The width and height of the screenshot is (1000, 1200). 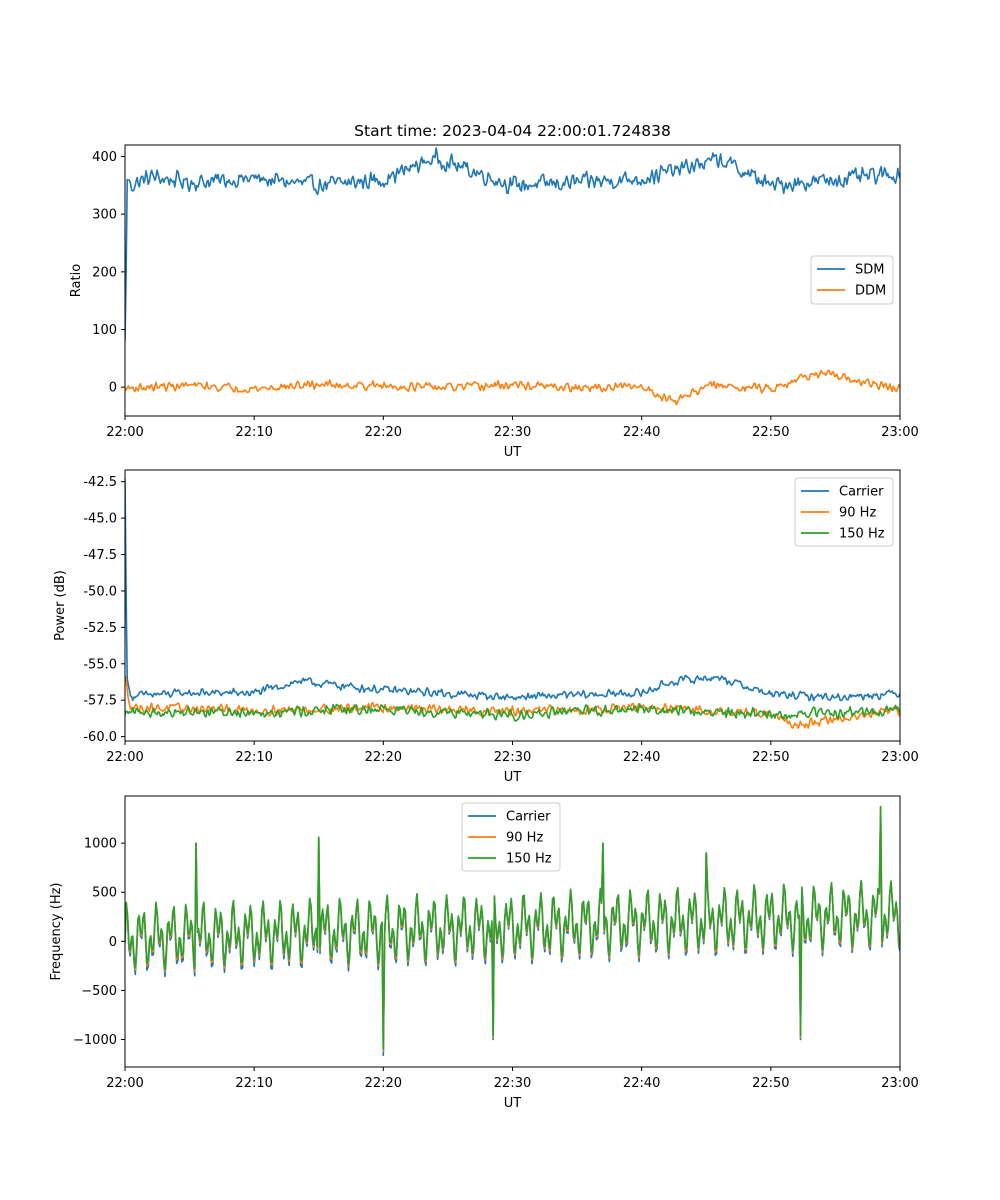 What do you see at coordinates (56, 931) in the screenshot?
I see `y-axis-label: Frequency (Hz)` at bounding box center [56, 931].